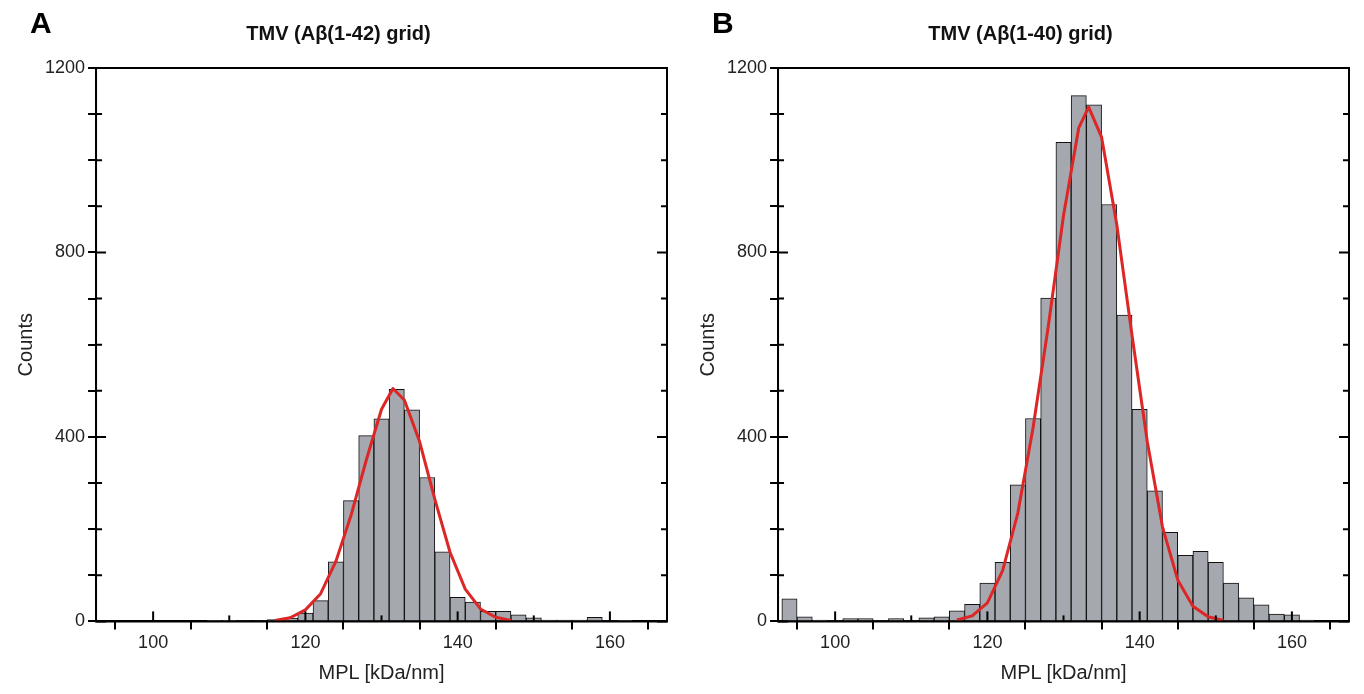 The image size is (1364, 694). Describe the element at coordinates (1020, 32) in the screenshot. I see `chart-title: TMV (Aβ(1-40) grid)` at that location.